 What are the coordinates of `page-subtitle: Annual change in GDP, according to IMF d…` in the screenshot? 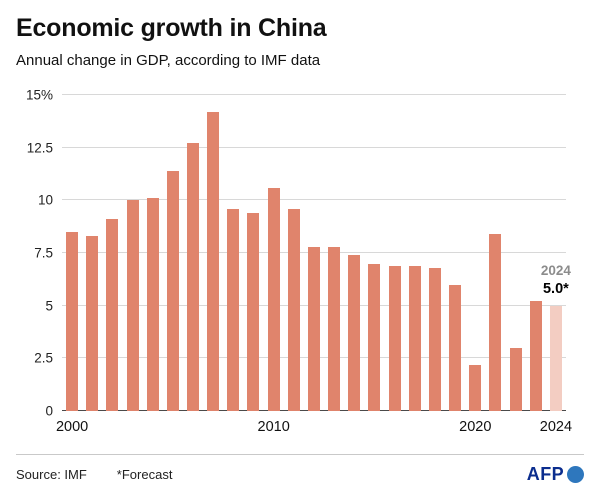 It's located at (168, 60).